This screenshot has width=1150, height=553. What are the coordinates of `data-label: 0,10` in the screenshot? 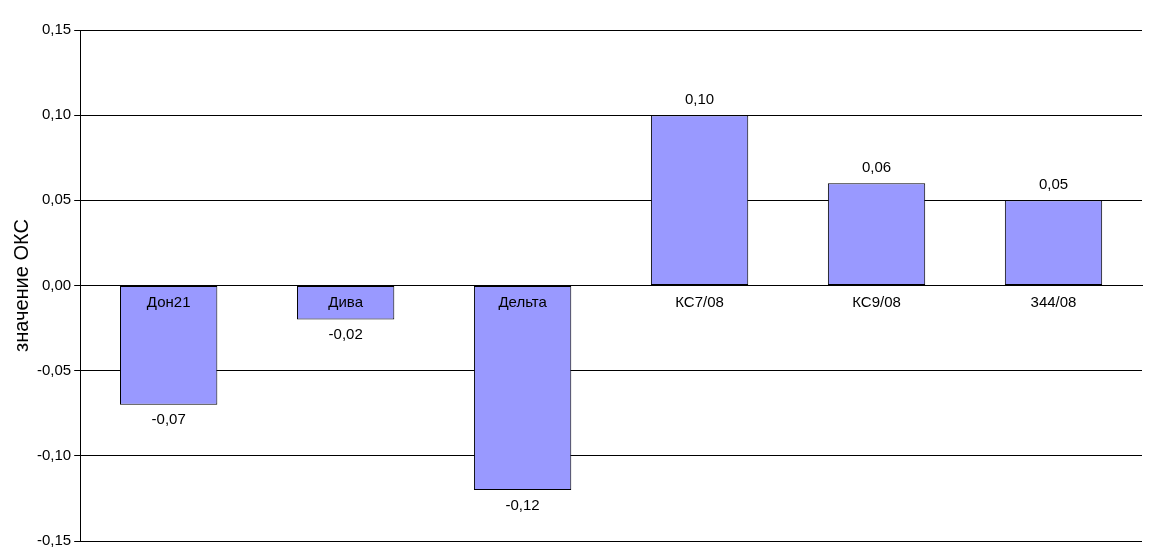 It's located at (699, 98).